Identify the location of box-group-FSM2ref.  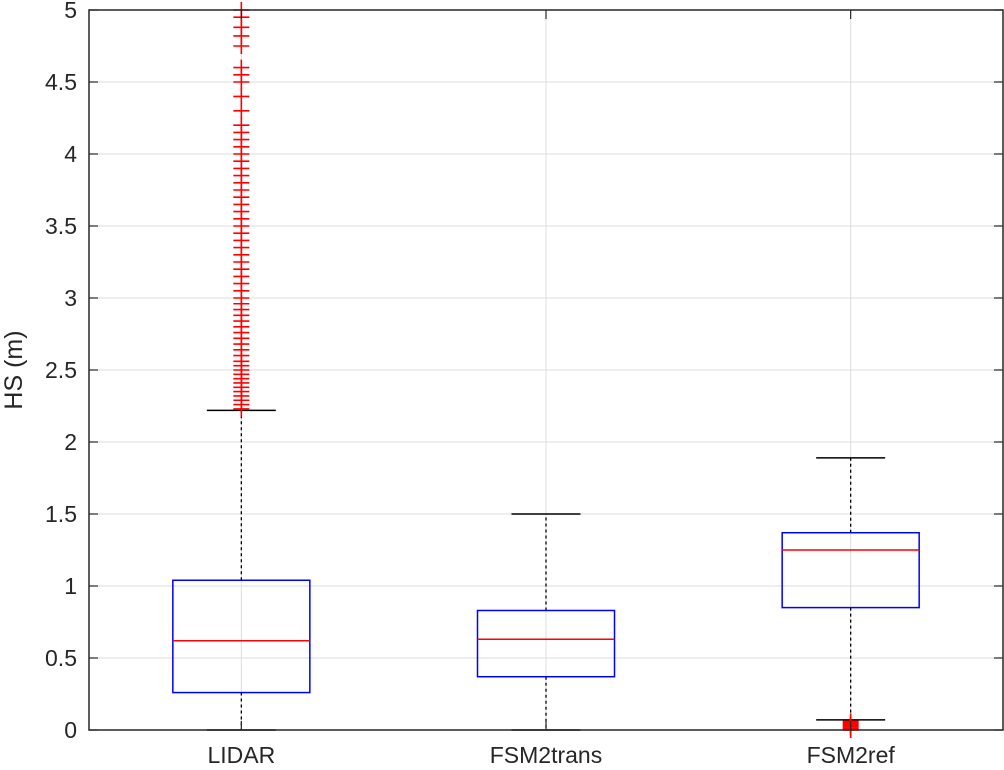
(850, 597).